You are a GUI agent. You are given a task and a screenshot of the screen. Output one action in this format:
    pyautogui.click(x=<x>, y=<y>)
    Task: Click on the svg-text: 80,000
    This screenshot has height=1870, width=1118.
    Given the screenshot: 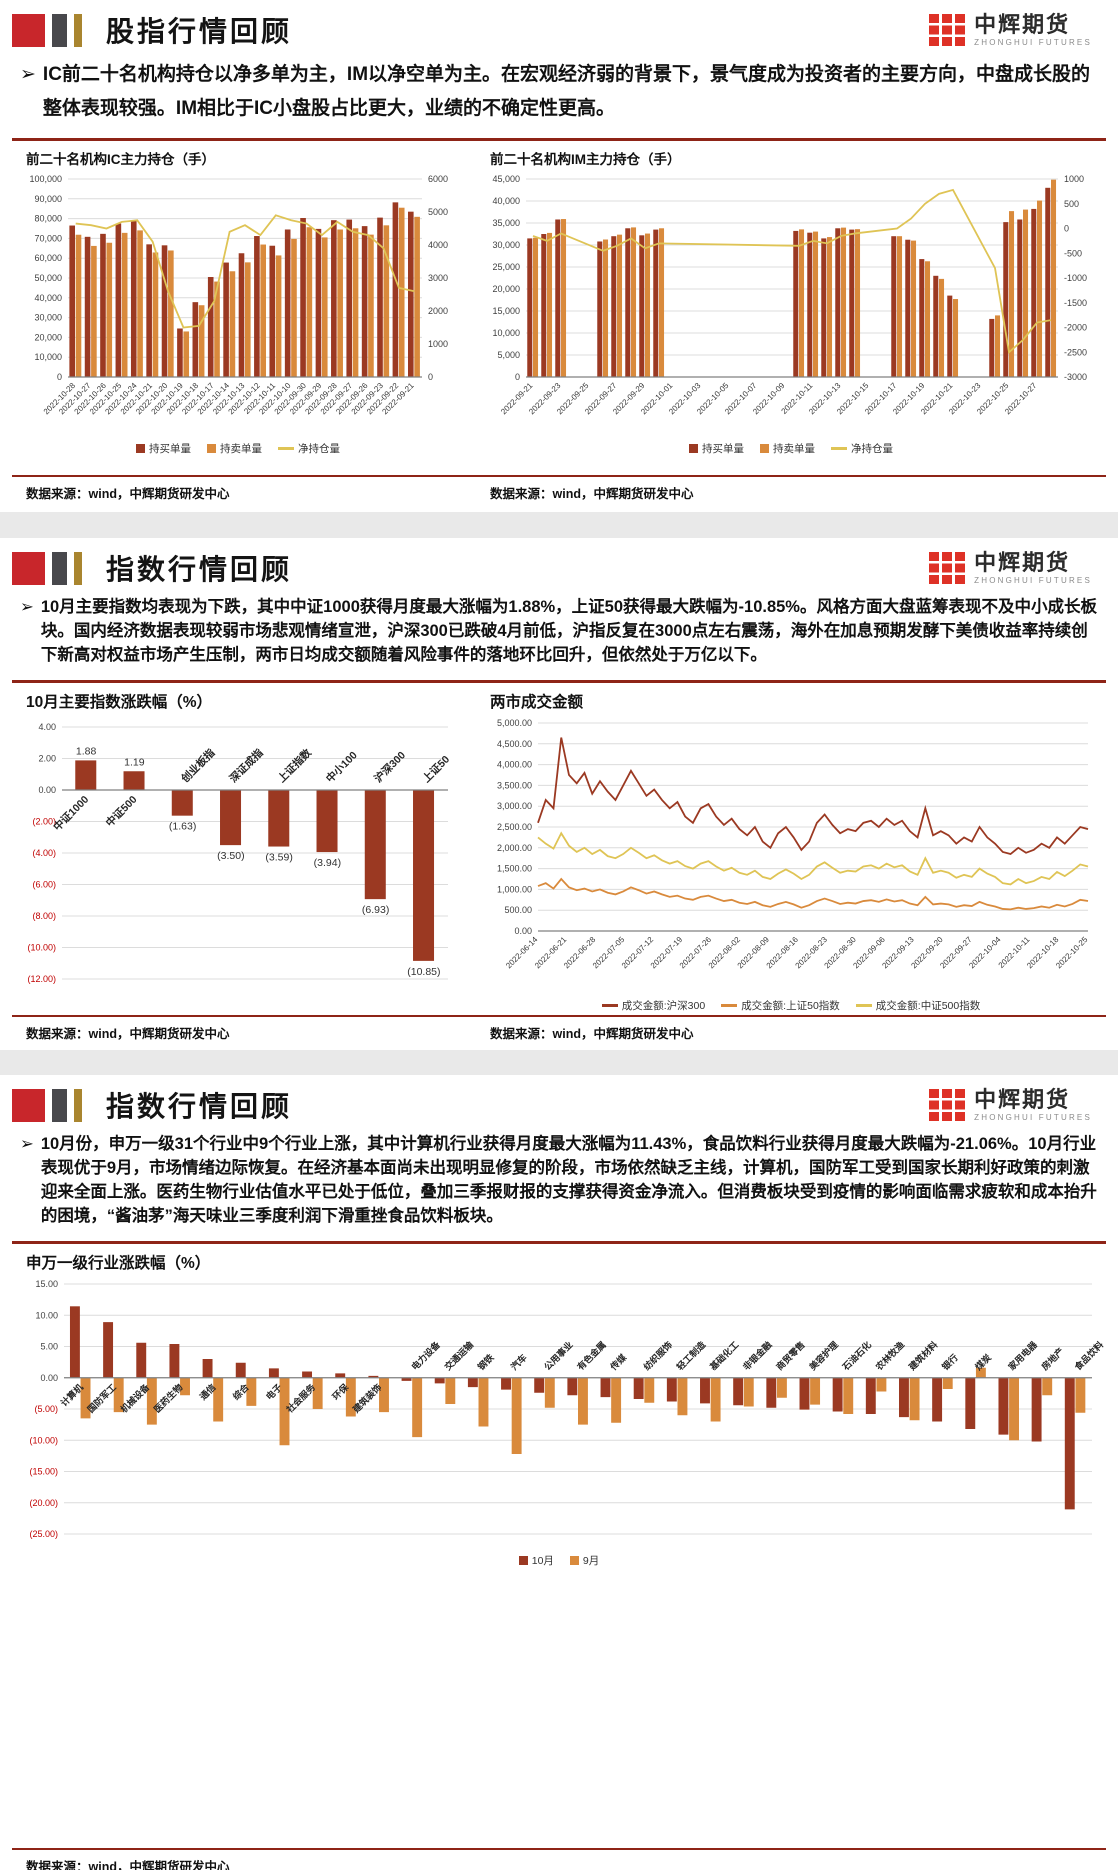 What is the action you would take?
    pyautogui.click(x=48, y=219)
    